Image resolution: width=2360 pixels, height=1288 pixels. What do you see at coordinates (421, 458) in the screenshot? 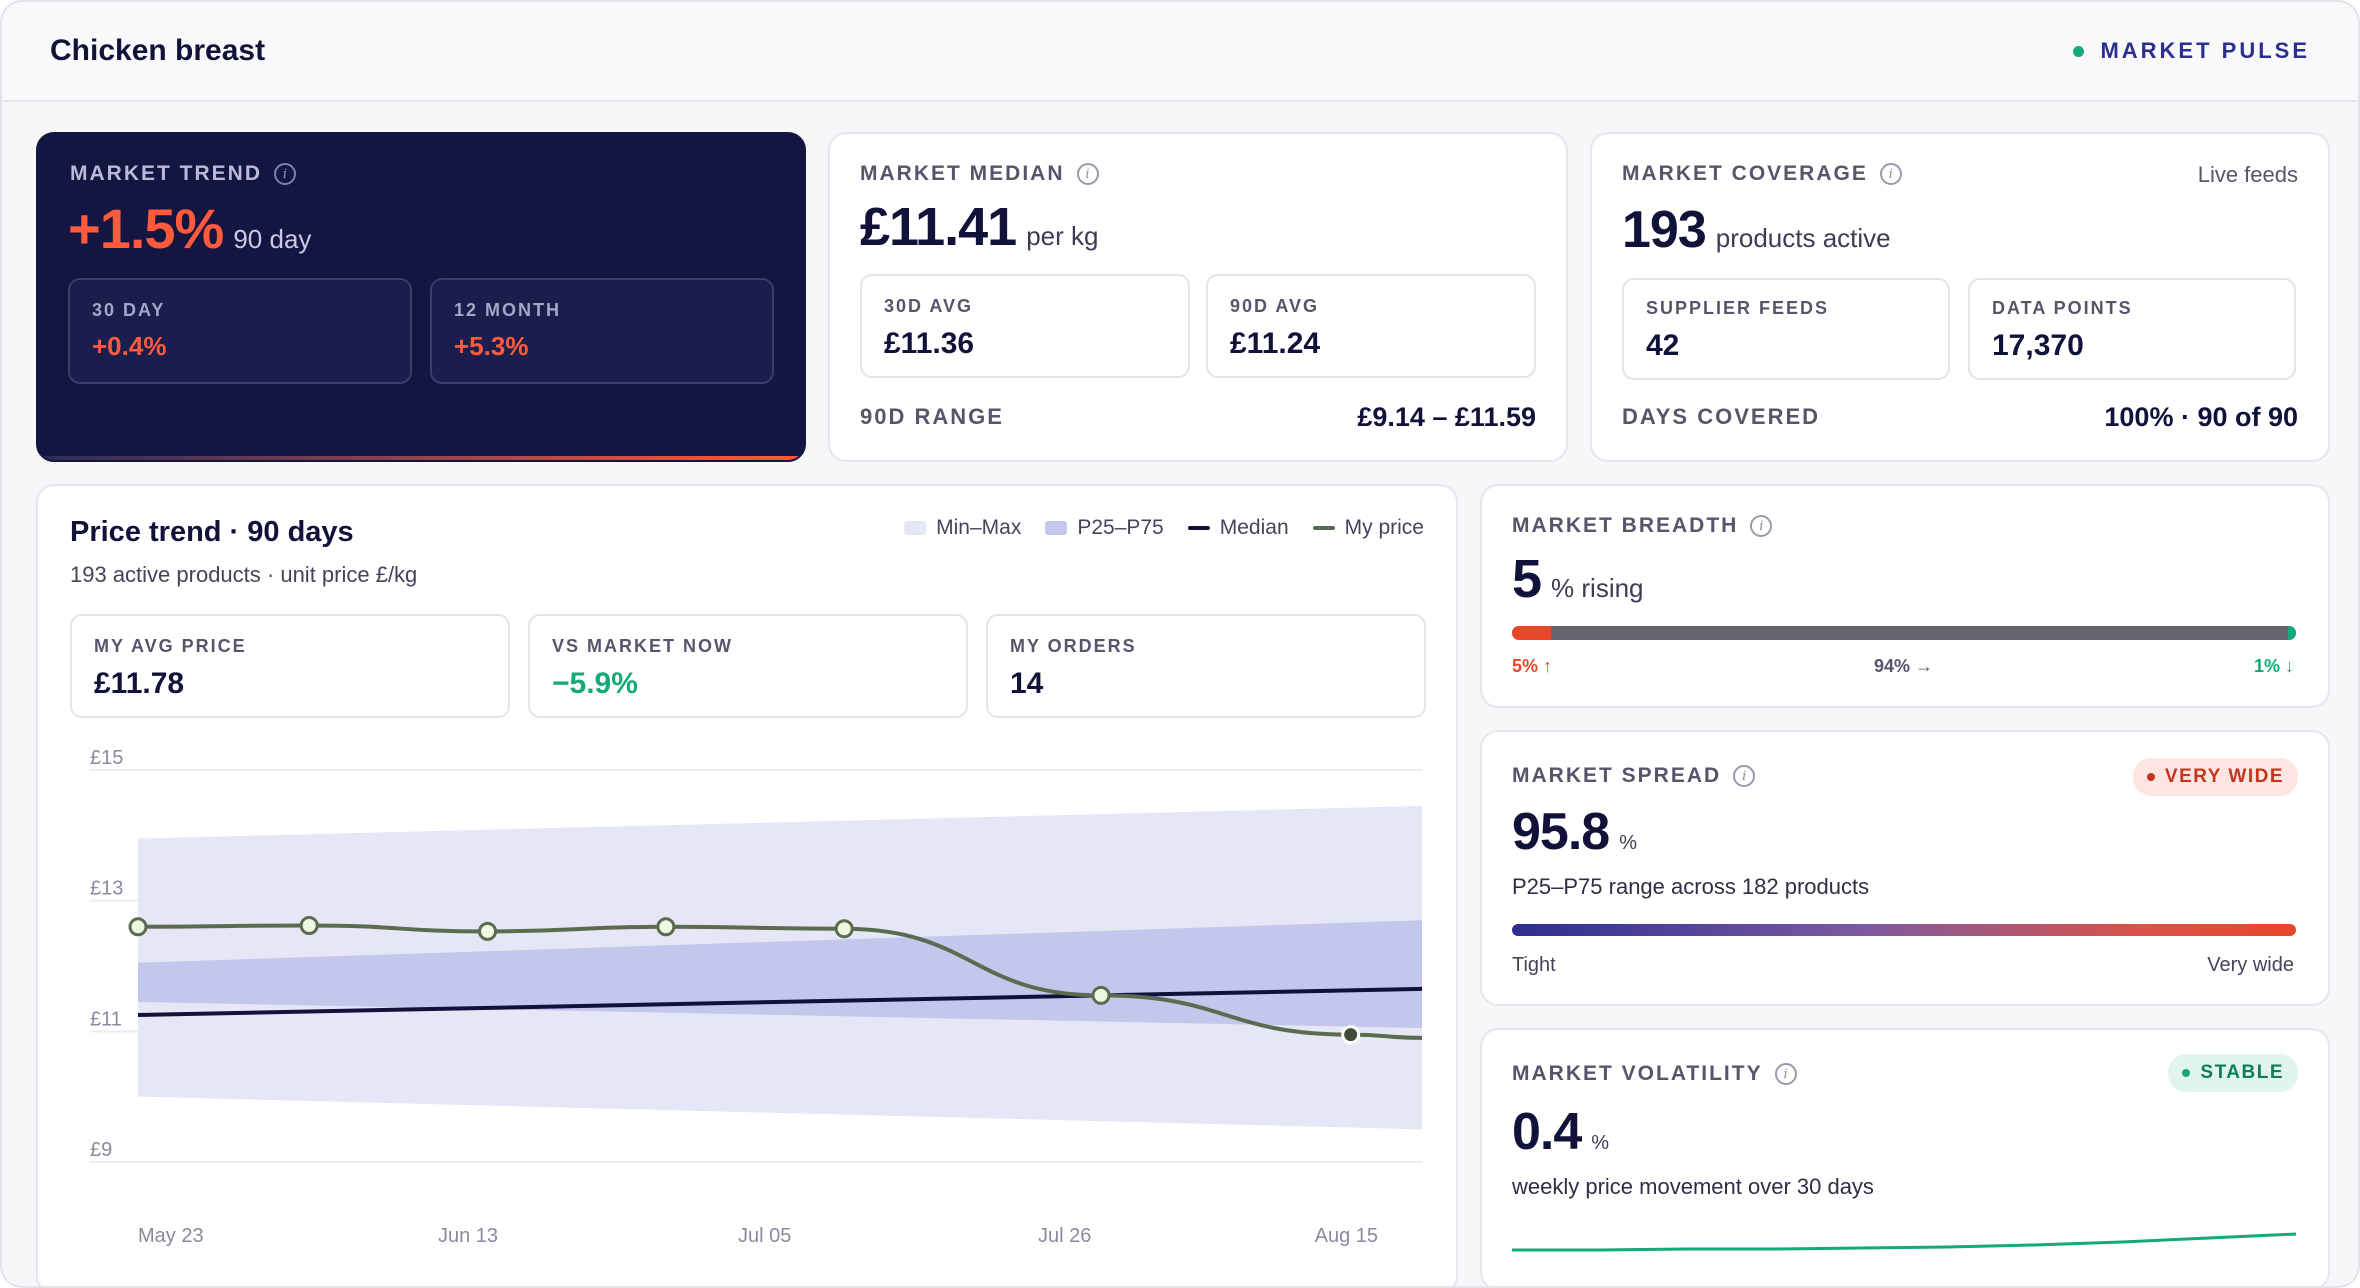
I see `trend-accent-line` at bounding box center [421, 458].